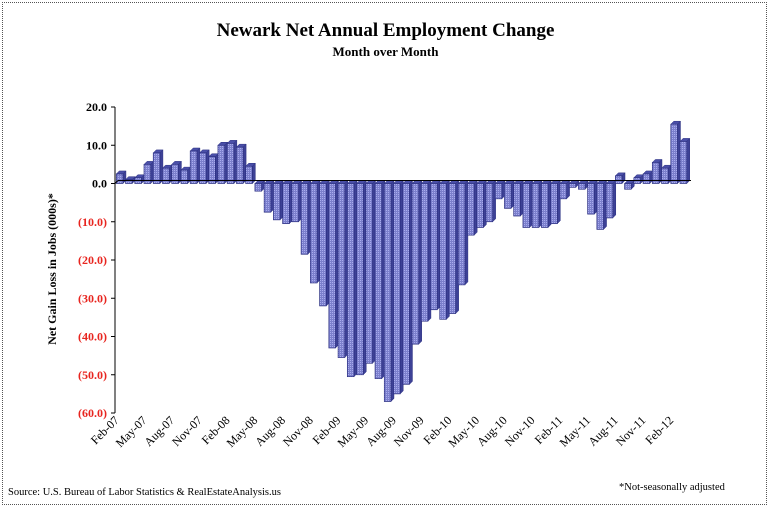 Image resolution: width=771 pixels, height=509 pixels. Describe the element at coordinates (619, 179) in the screenshot. I see `bar: Aug-11: 2` at that location.